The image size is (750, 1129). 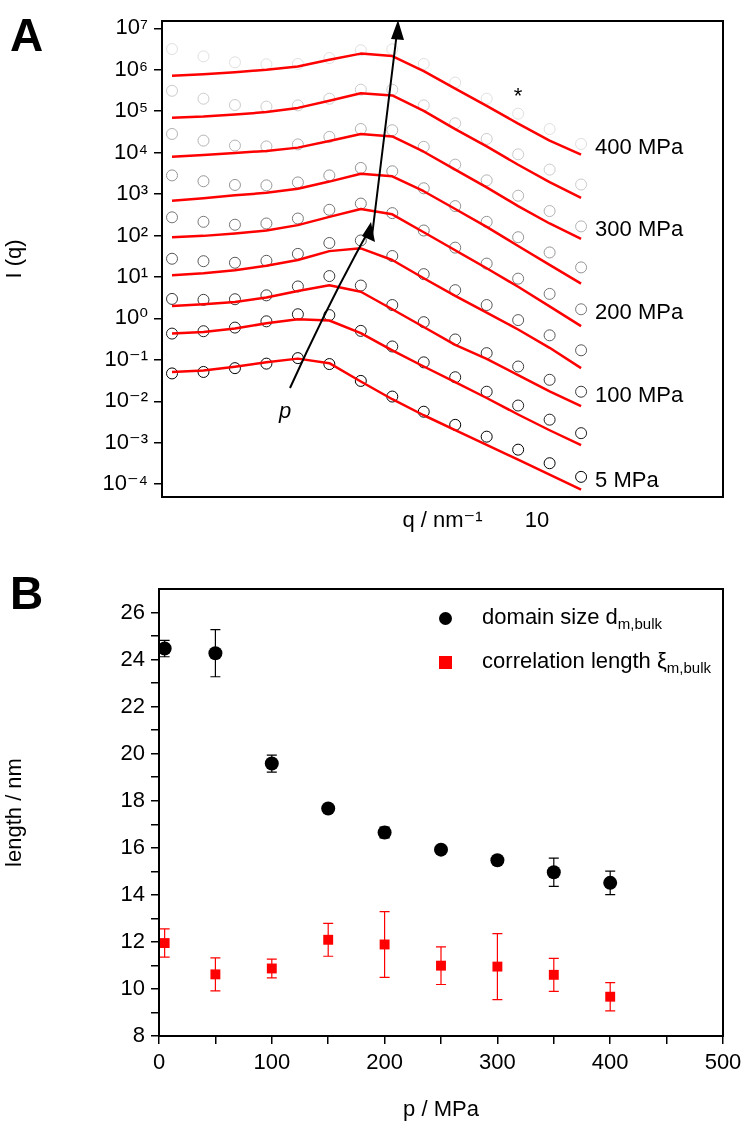 What do you see at coordinates (639, 229) in the screenshot?
I see `series-label: 300 MPa` at bounding box center [639, 229].